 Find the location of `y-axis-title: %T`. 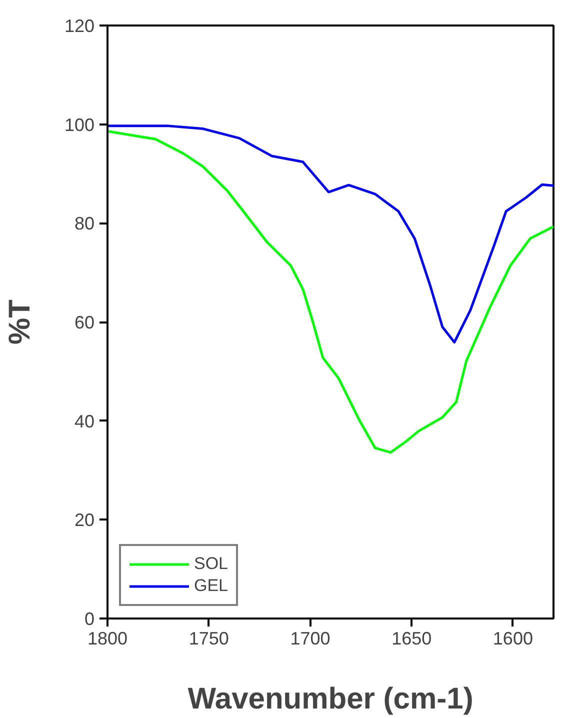

y-axis-title: %T is located at coordinates (19, 322).